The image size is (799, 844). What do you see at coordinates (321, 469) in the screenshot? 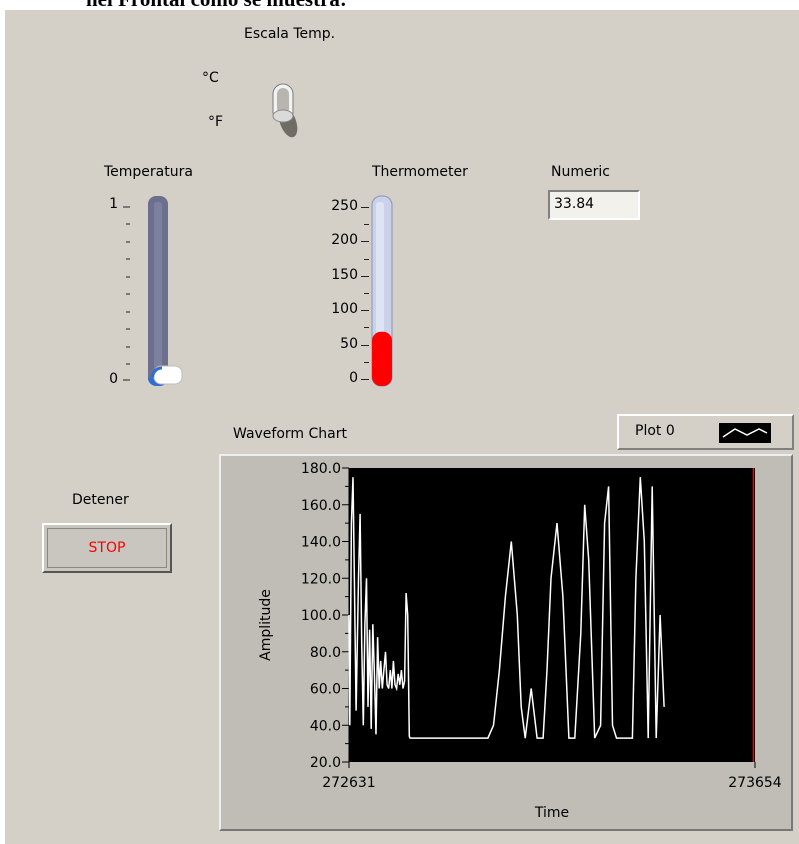
I see `y-tick-label: 180.0` at bounding box center [321, 469].